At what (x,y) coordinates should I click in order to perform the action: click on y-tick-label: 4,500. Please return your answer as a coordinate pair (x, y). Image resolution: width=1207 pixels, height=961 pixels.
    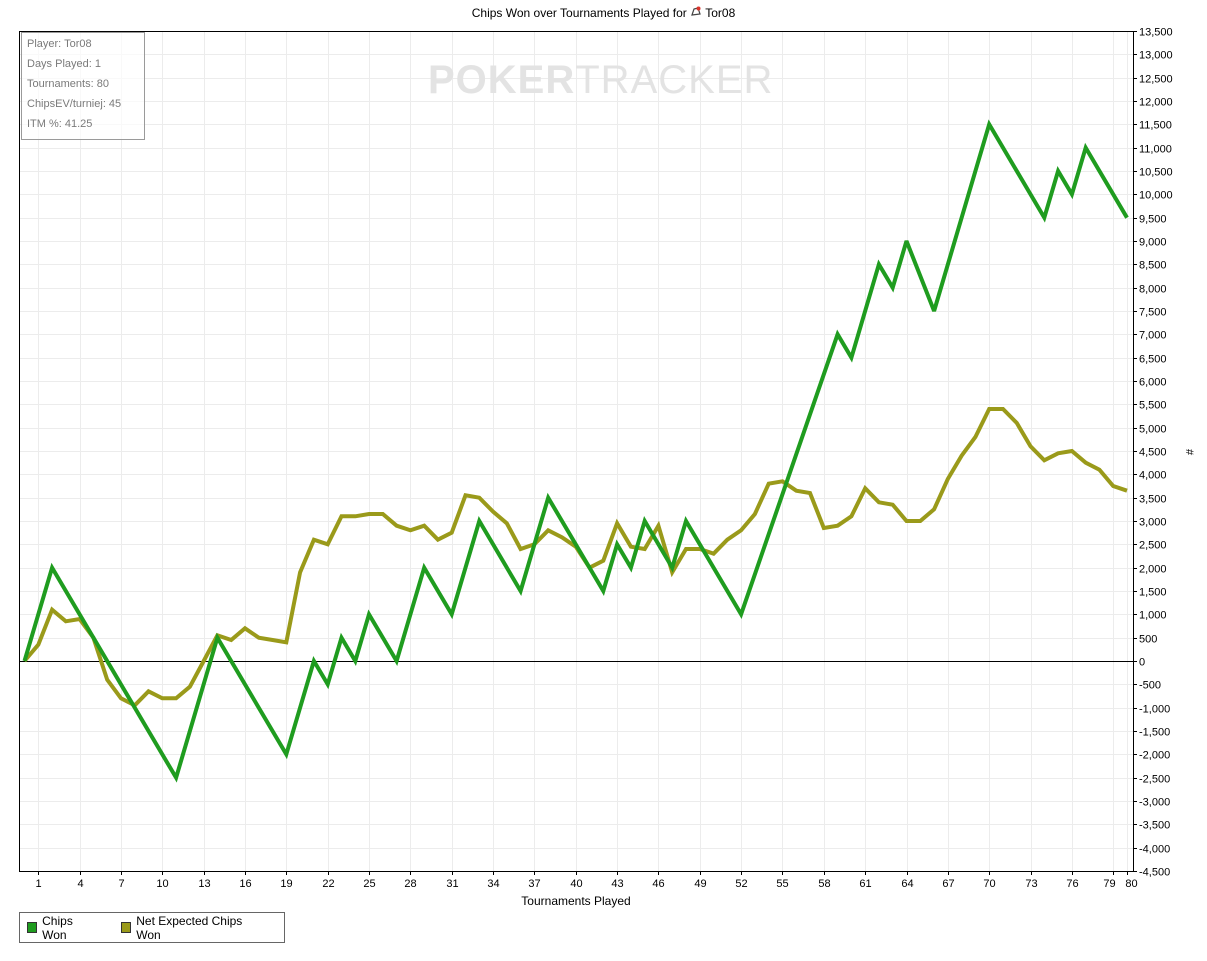
    Looking at the image, I should click on (1153, 453).